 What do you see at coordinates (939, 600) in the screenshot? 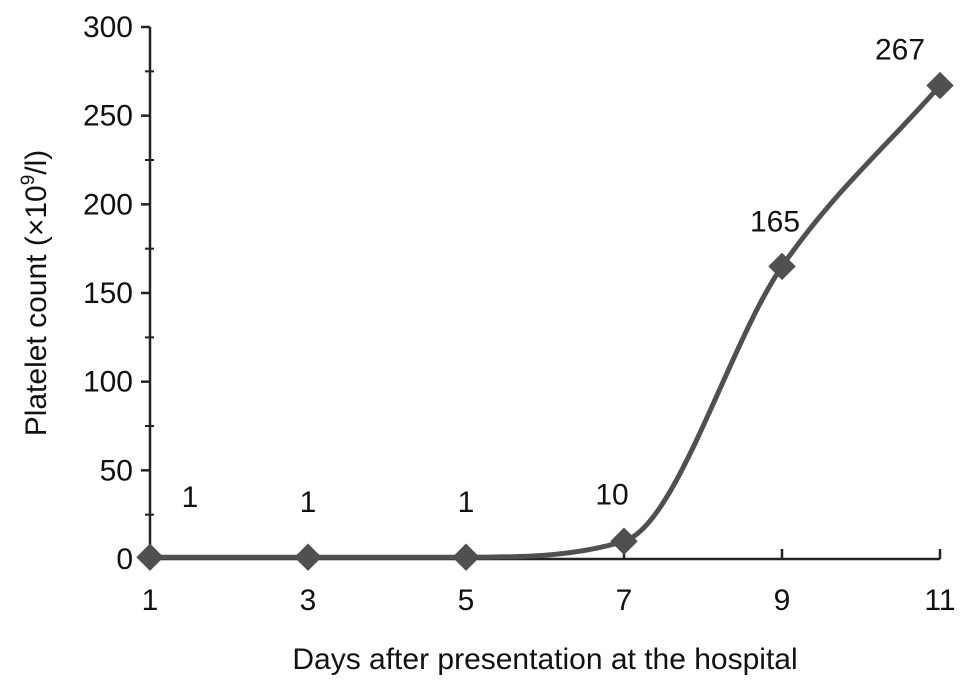
I see `x-tick-label: 11` at bounding box center [939, 600].